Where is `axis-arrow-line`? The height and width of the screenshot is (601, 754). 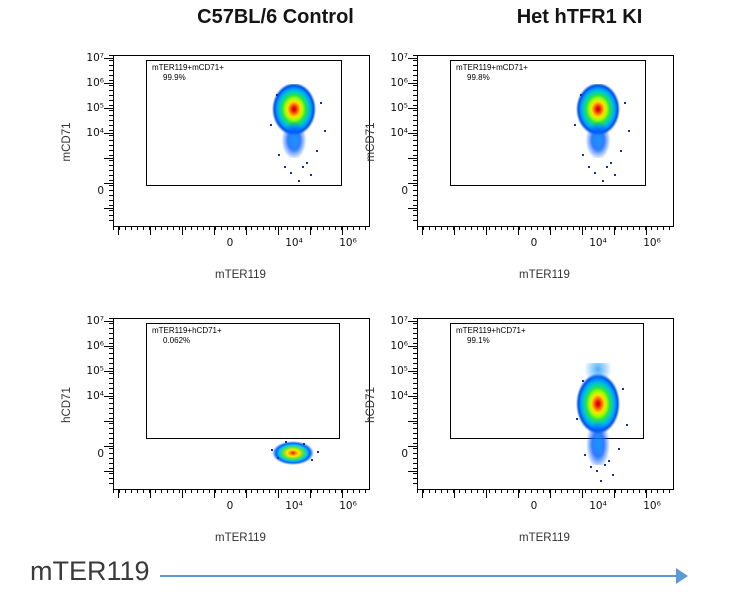
axis-arrow-line is located at coordinates (419, 576).